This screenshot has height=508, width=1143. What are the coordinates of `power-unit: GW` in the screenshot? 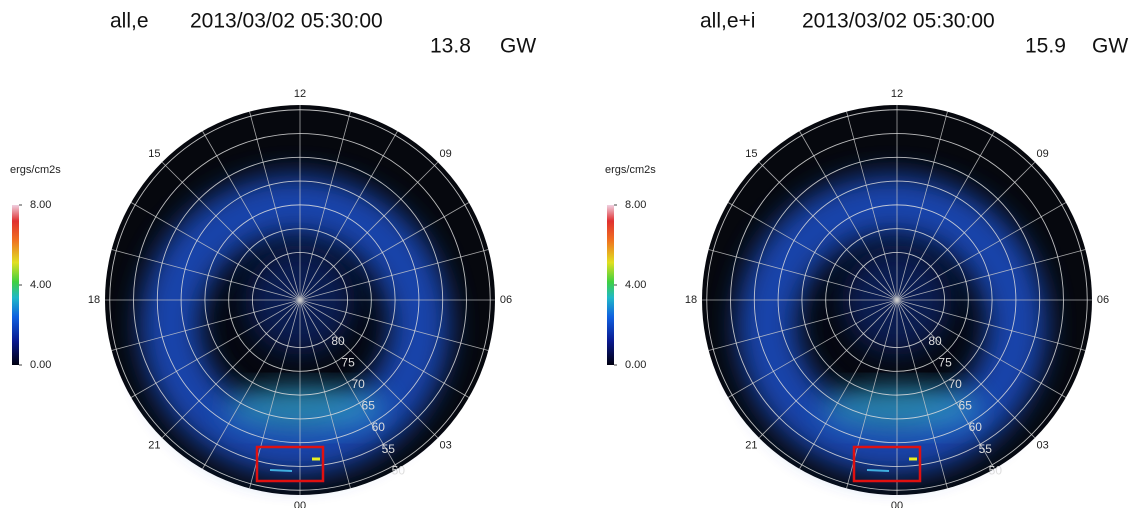 It's located at (1110, 46).